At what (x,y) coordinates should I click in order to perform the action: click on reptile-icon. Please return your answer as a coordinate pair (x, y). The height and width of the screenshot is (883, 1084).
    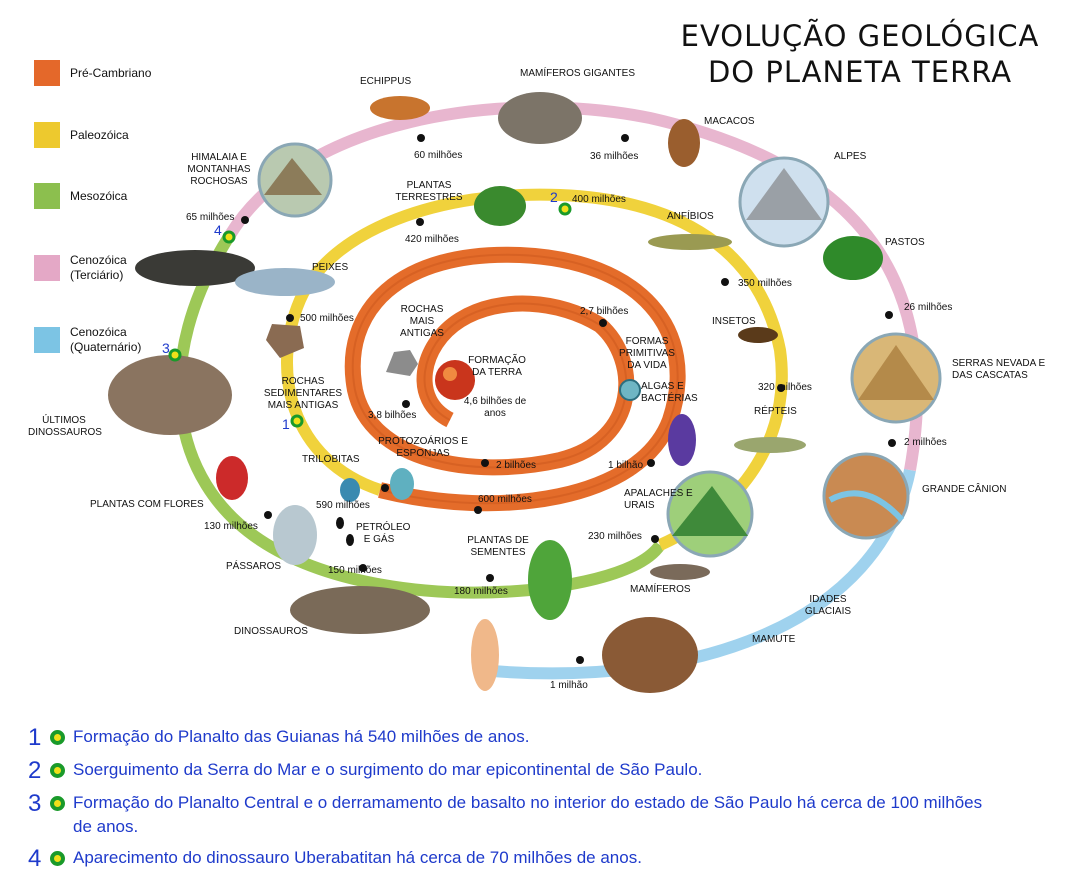
    Looking at the image, I should click on (770, 445).